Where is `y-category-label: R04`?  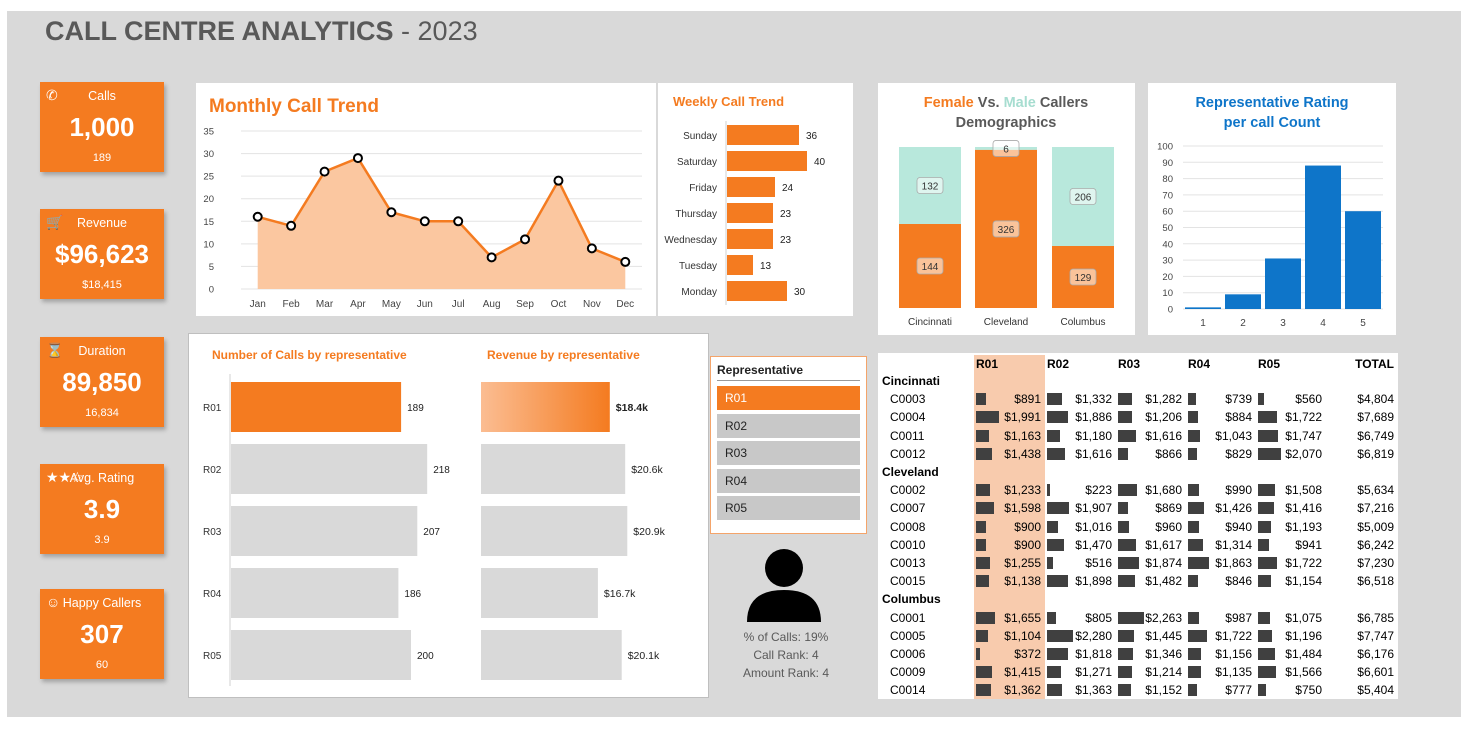 y-category-label: R04 is located at coordinates (212, 594).